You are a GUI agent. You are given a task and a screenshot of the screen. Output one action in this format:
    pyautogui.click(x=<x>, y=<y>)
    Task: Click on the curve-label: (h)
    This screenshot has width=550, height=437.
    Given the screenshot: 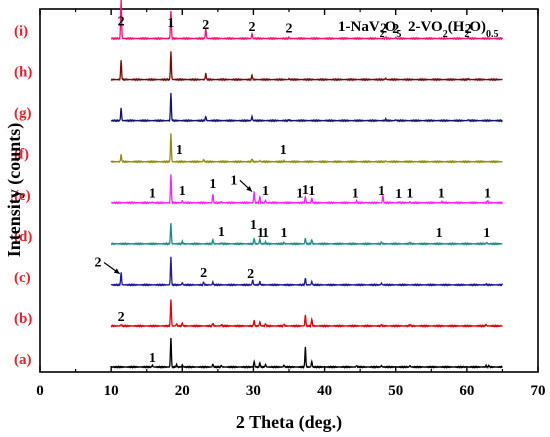 What is the action you would take?
    pyautogui.click(x=23, y=73)
    